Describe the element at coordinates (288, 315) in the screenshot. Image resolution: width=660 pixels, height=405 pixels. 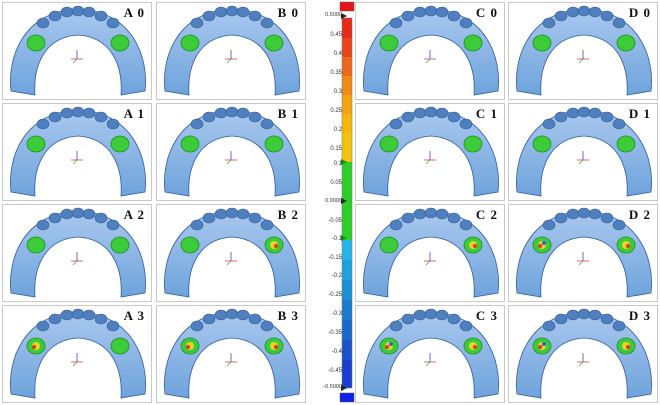
I see `panel-label: B 3` at that location.